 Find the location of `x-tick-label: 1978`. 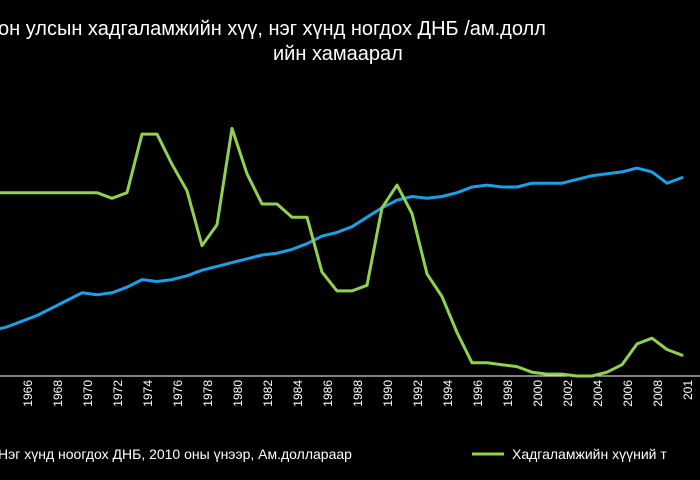

x-tick-label: 1978 is located at coordinates (208, 393).